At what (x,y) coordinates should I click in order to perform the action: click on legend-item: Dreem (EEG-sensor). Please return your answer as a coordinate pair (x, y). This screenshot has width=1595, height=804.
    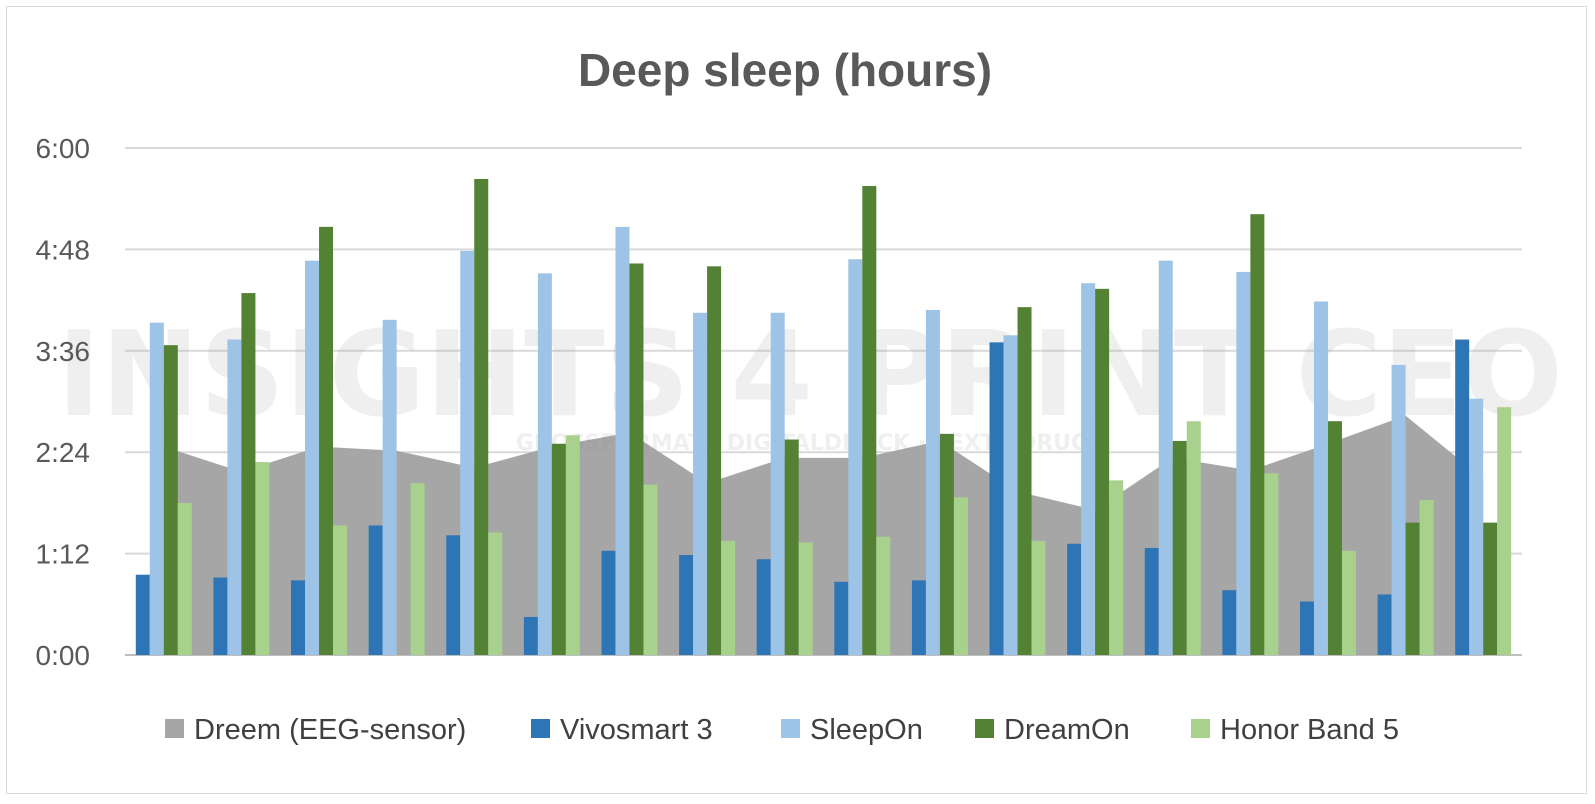
    Looking at the image, I should click on (315, 730).